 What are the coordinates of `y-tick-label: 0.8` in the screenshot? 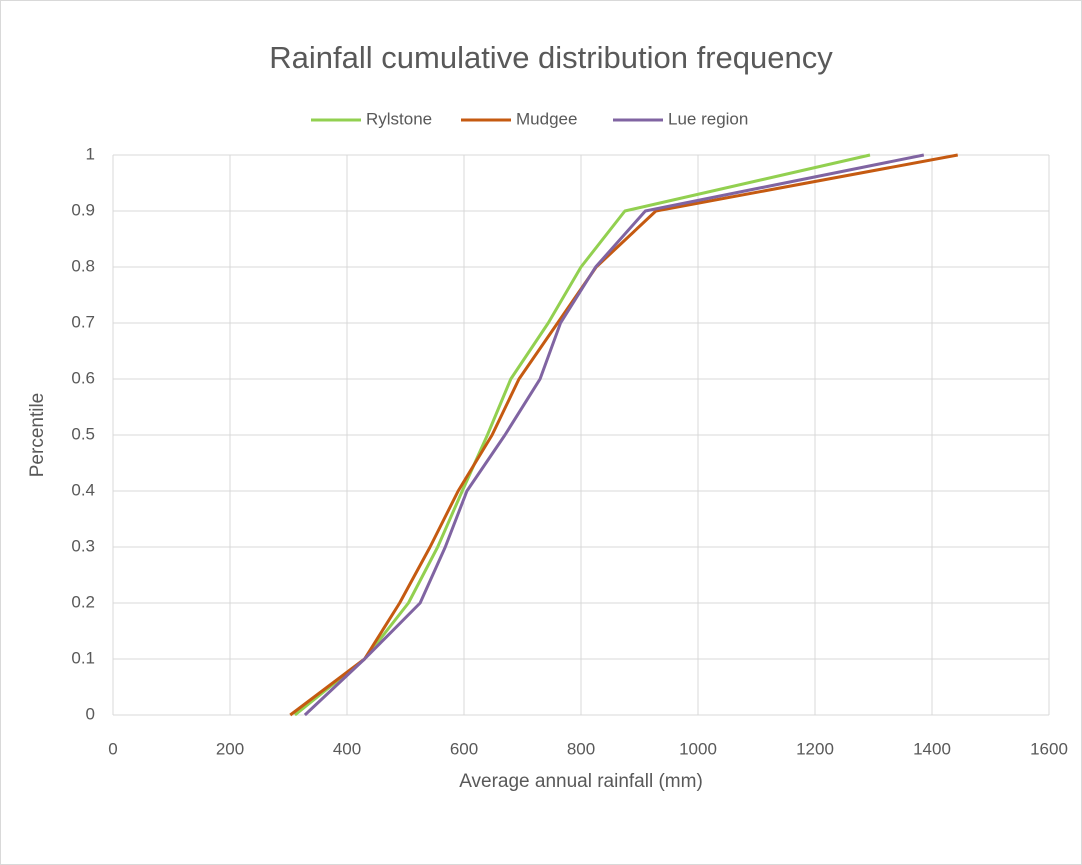 It's located at (83, 265).